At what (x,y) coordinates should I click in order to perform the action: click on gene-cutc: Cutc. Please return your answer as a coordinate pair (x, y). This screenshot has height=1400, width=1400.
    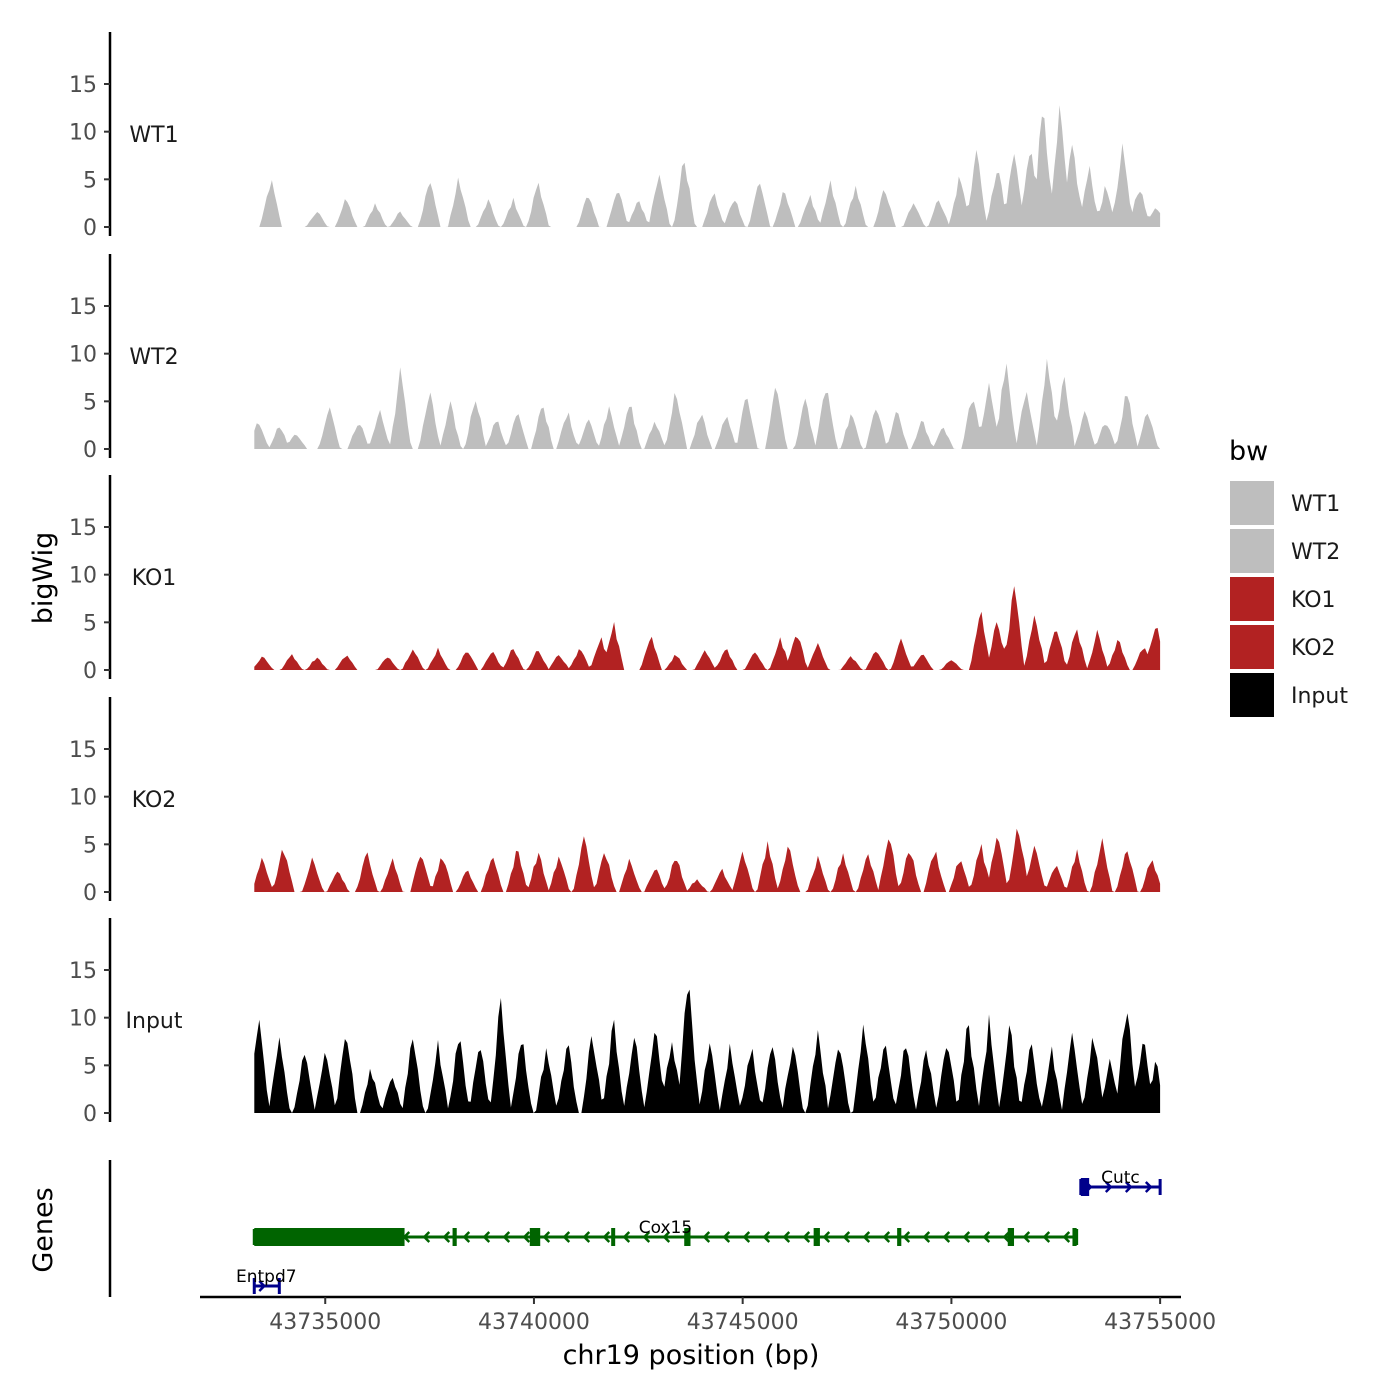
    Looking at the image, I should click on (1120, 1182).